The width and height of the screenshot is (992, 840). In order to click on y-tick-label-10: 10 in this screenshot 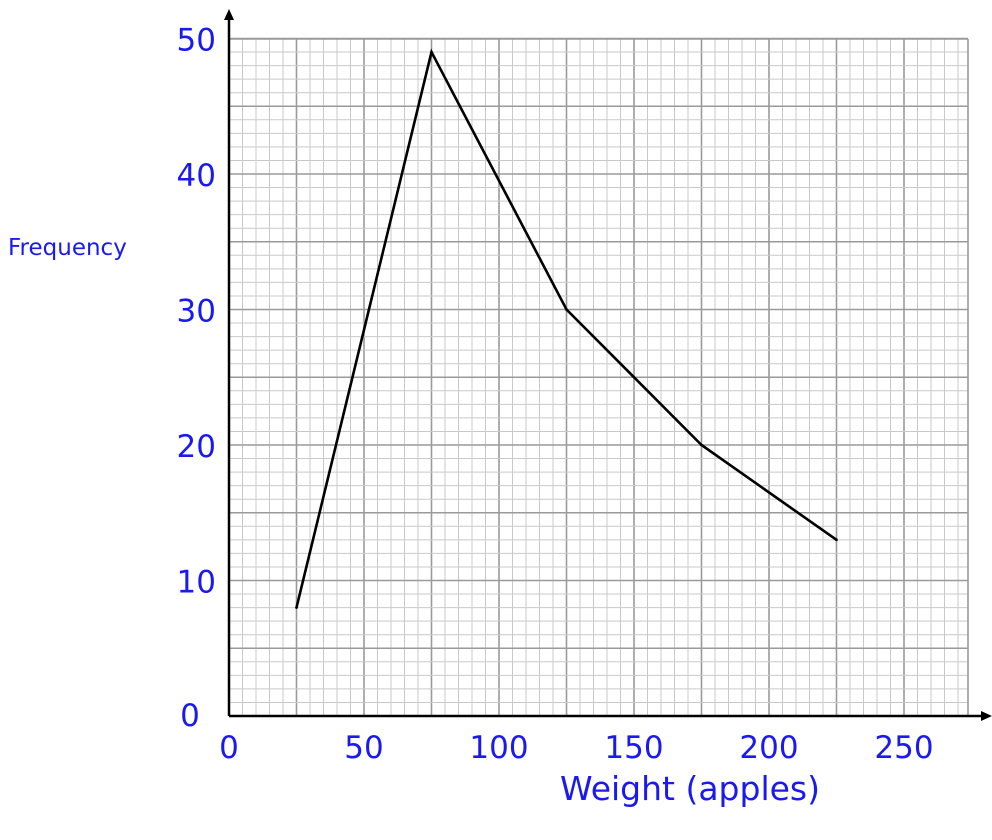, I will do `click(196, 583)`.